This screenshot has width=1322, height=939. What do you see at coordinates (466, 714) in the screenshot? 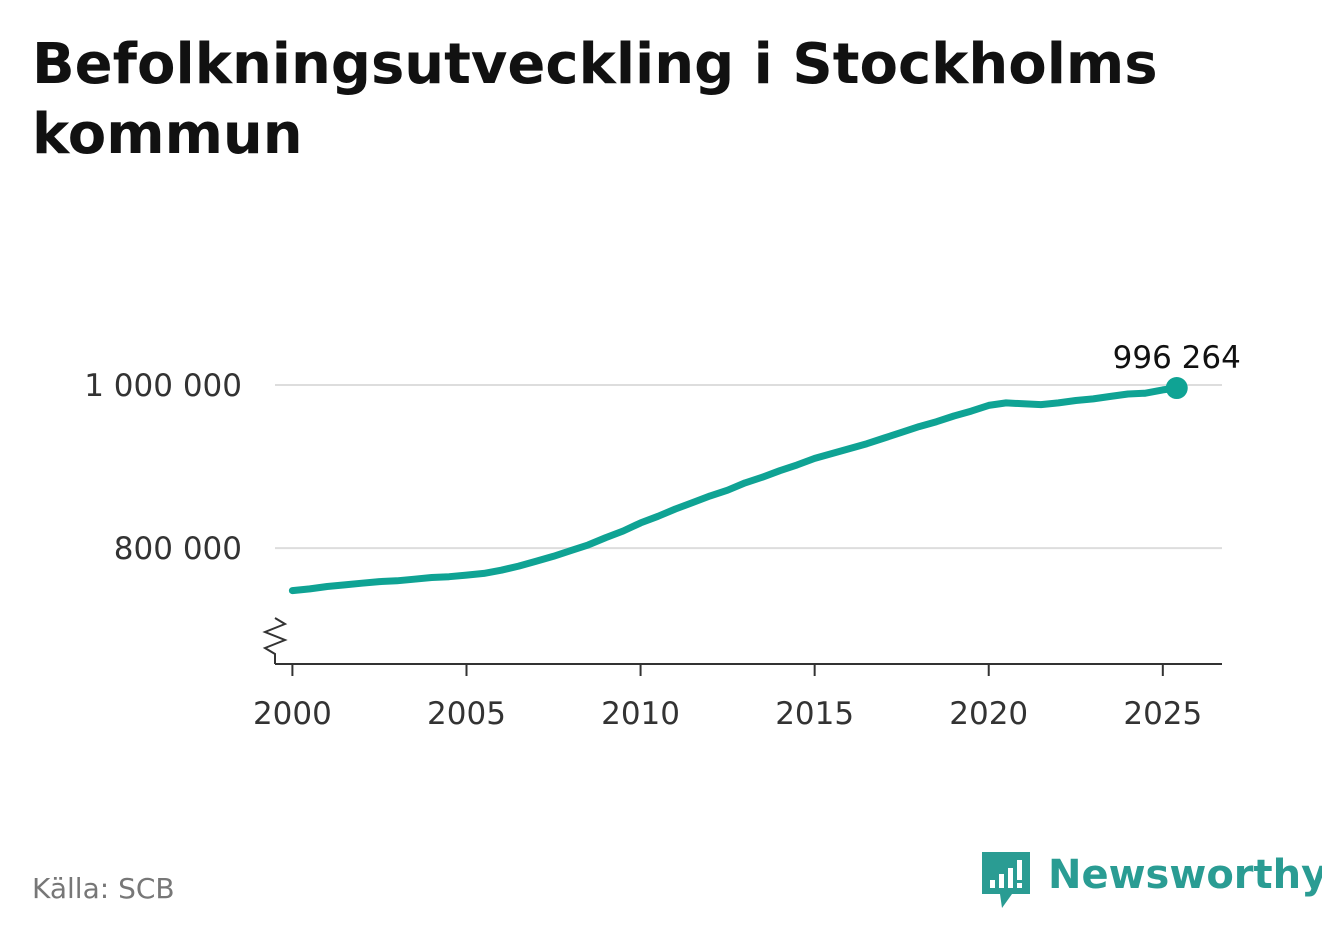
I see `x-tick-label: 2005` at bounding box center [466, 714].